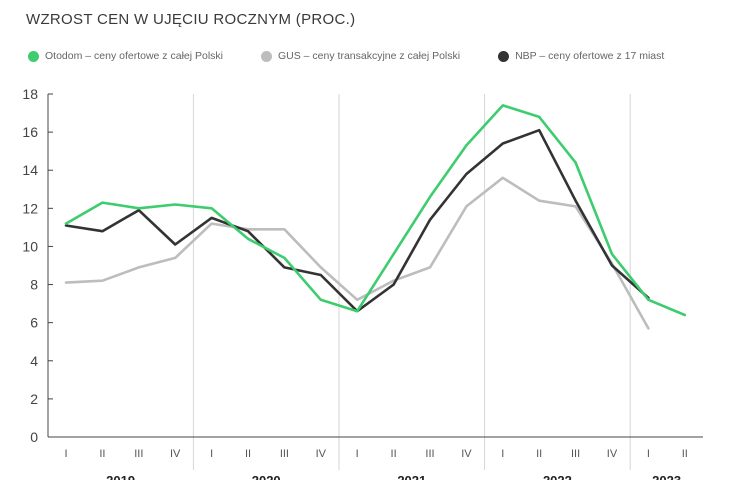 Image resolution: width=730 pixels, height=480 pixels. What do you see at coordinates (266, 56) in the screenshot?
I see `legend-marker-gus` at bounding box center [266, 56].